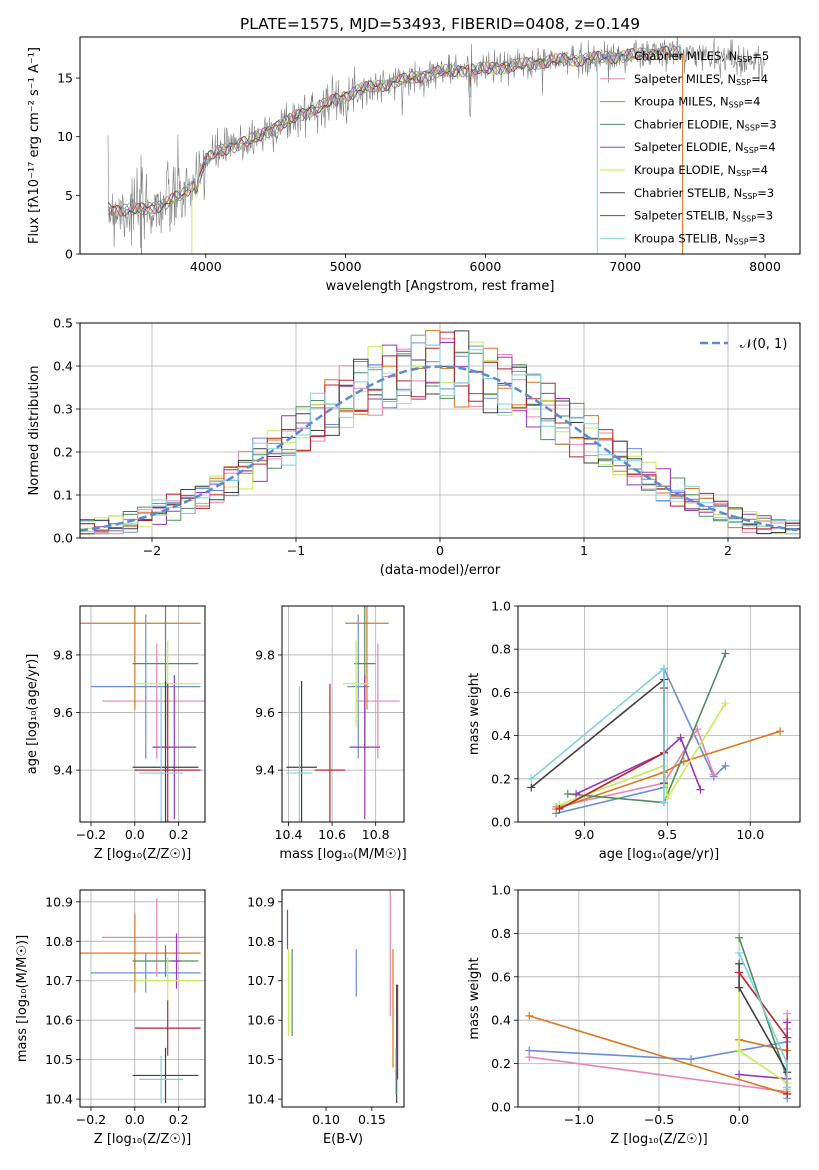  Describe the element at coordinates (728, 550) in the screenshot. I see `x-tick-label: 2` at that location.